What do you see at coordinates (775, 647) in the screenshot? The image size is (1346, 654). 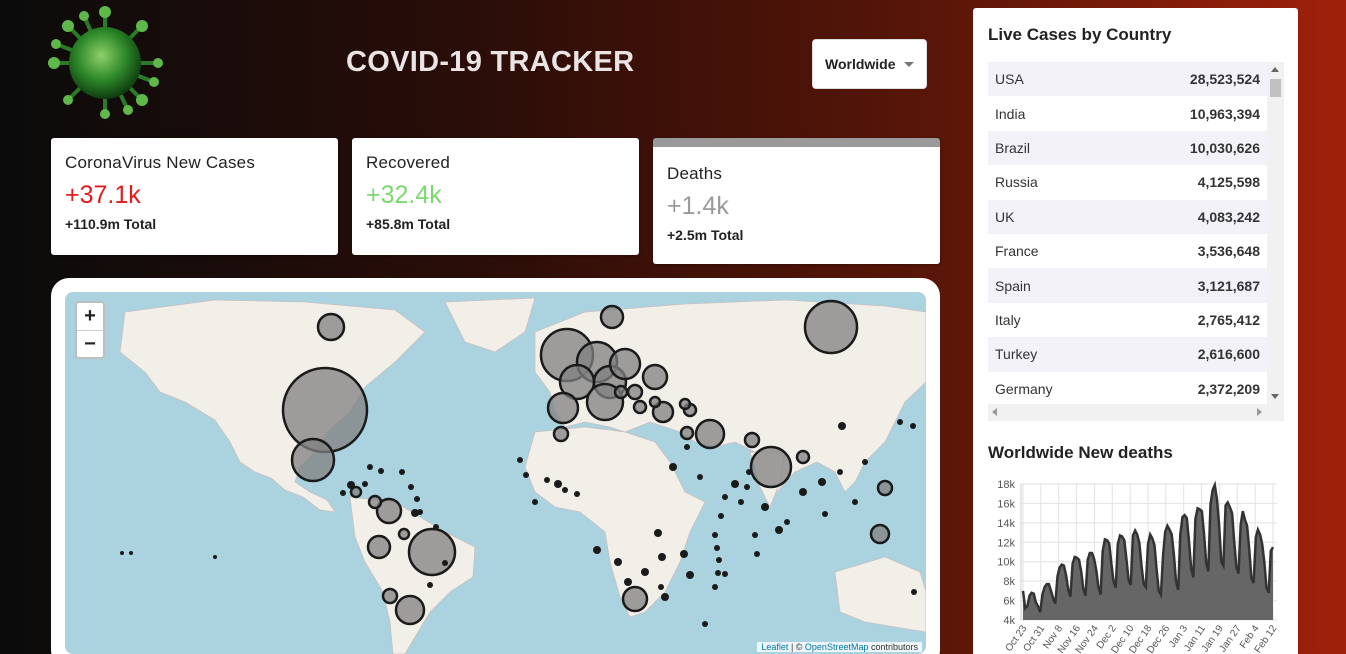 I see `leaflet-link: Leaflet` at bounding box center [775, 647].